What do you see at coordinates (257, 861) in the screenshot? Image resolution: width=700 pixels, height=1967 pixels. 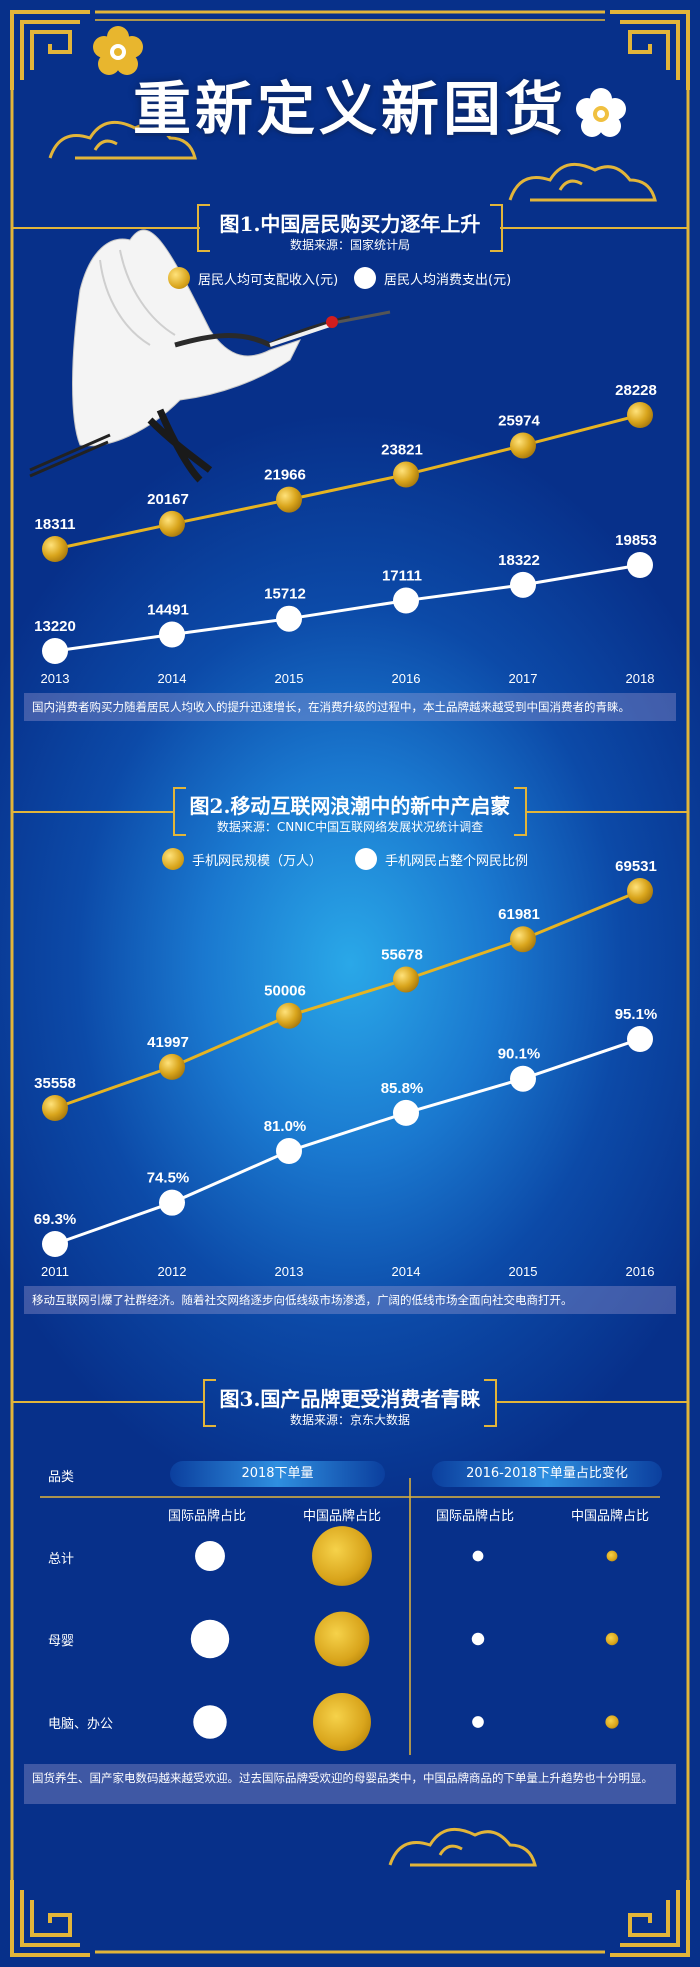 I see `legend-label: 手机网民规模（万人）` at bounding box center [257, 861].